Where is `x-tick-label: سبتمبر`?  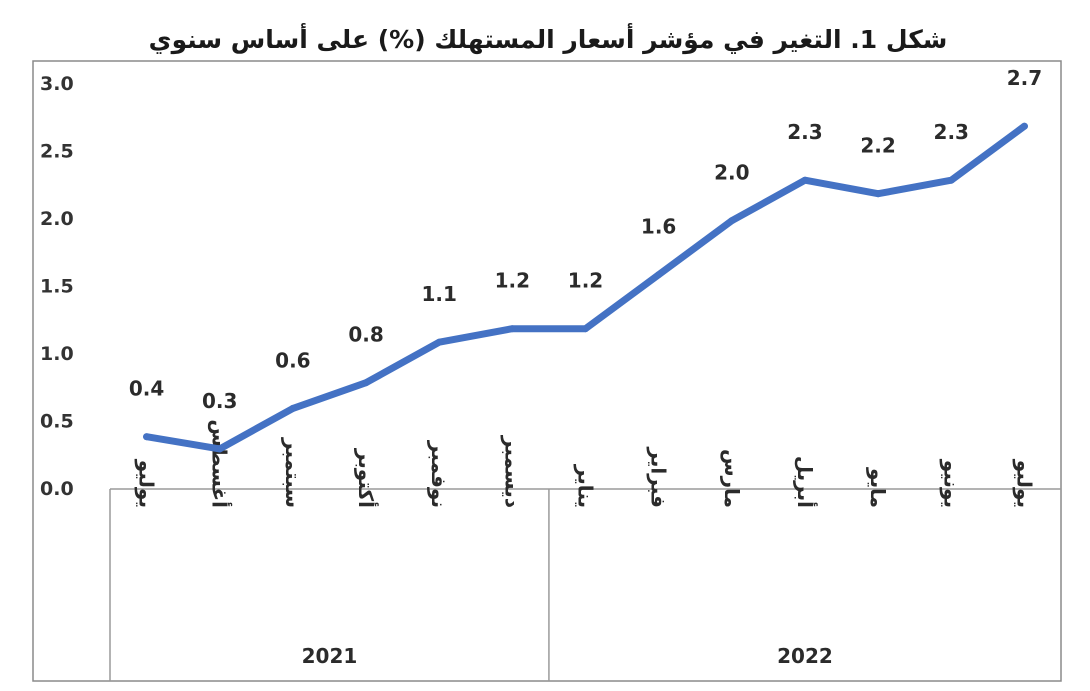
x-tick-label: سبتمبر is located at coordinates (293, 472).